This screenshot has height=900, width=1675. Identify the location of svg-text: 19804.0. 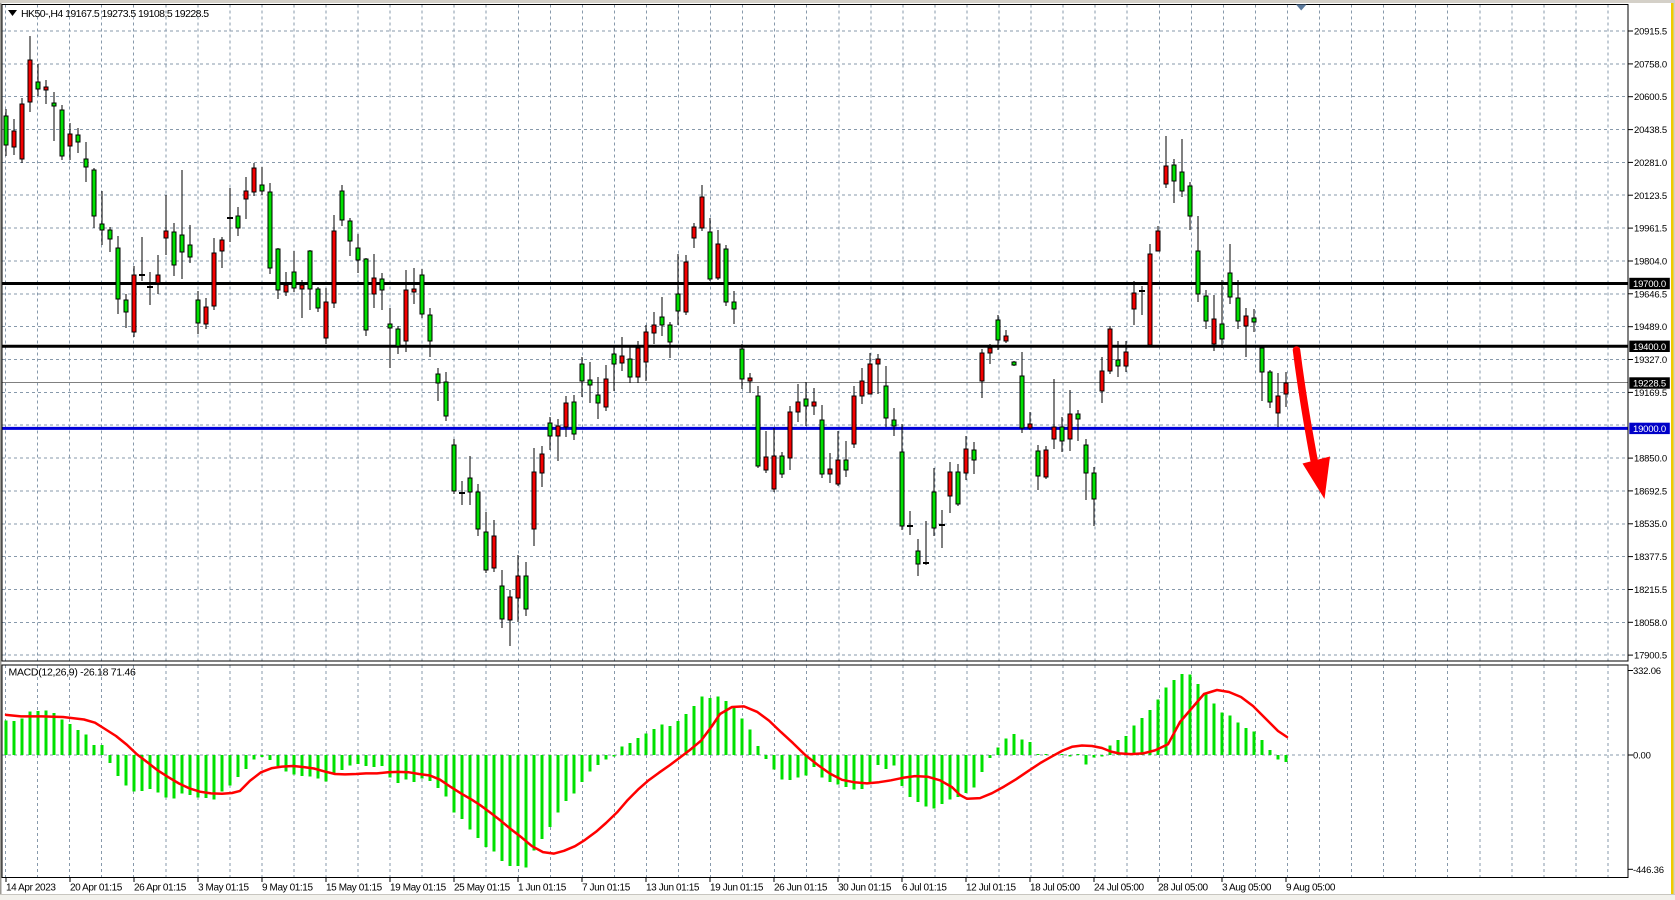
(1650, 262).